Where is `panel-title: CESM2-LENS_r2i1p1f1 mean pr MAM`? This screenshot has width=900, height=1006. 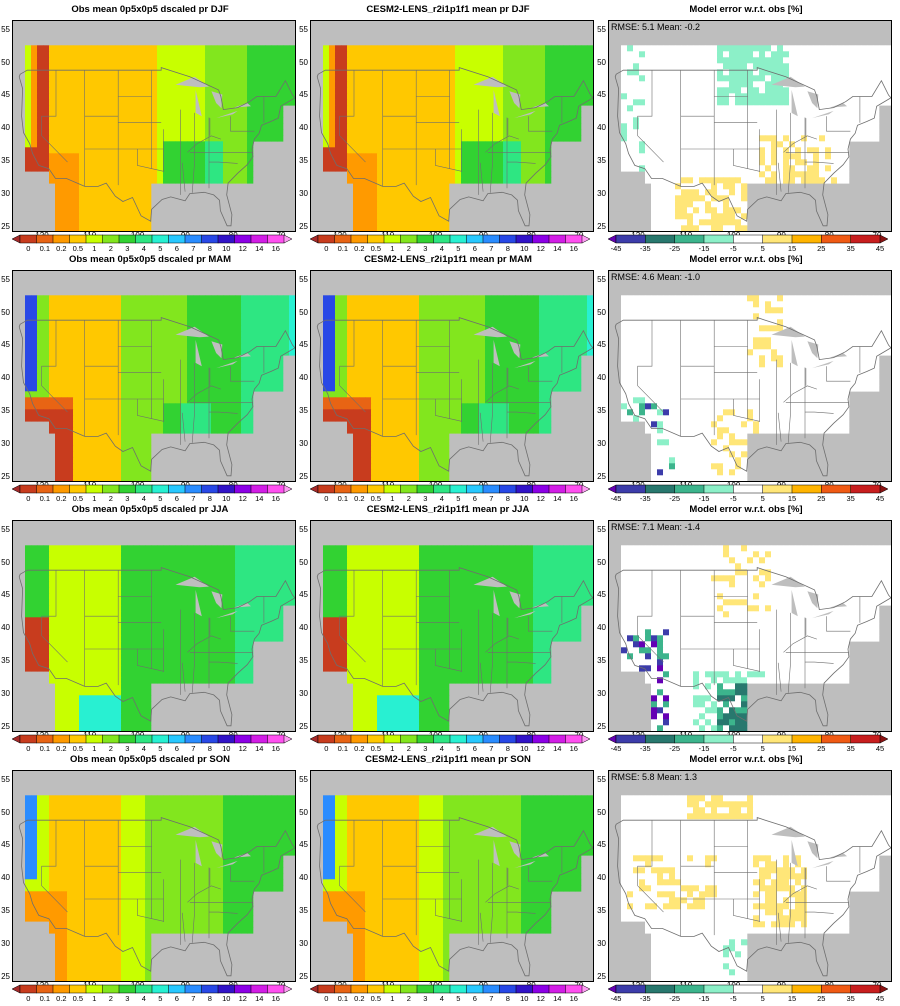
panel-title: CESM2-LENS_r2i1p1f1 mean pr MAM is located at coordinates (448, 259).